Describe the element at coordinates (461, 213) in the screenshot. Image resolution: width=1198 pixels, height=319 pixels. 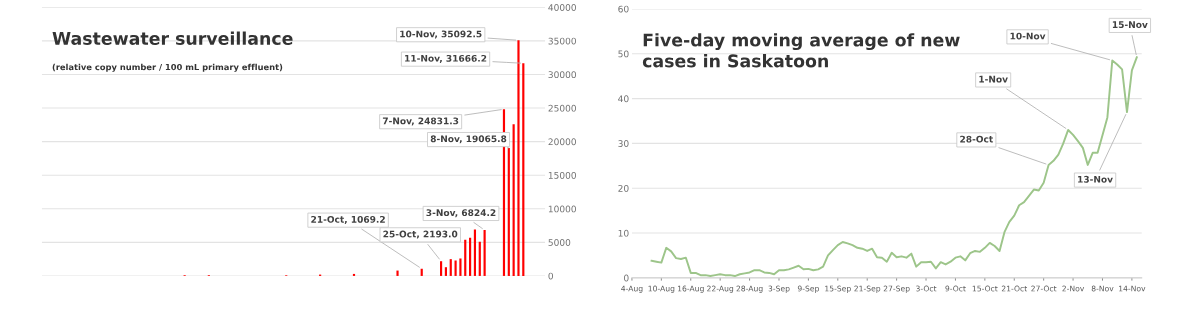
I see `data-label: 3-Nov, 6824.2` at that location.